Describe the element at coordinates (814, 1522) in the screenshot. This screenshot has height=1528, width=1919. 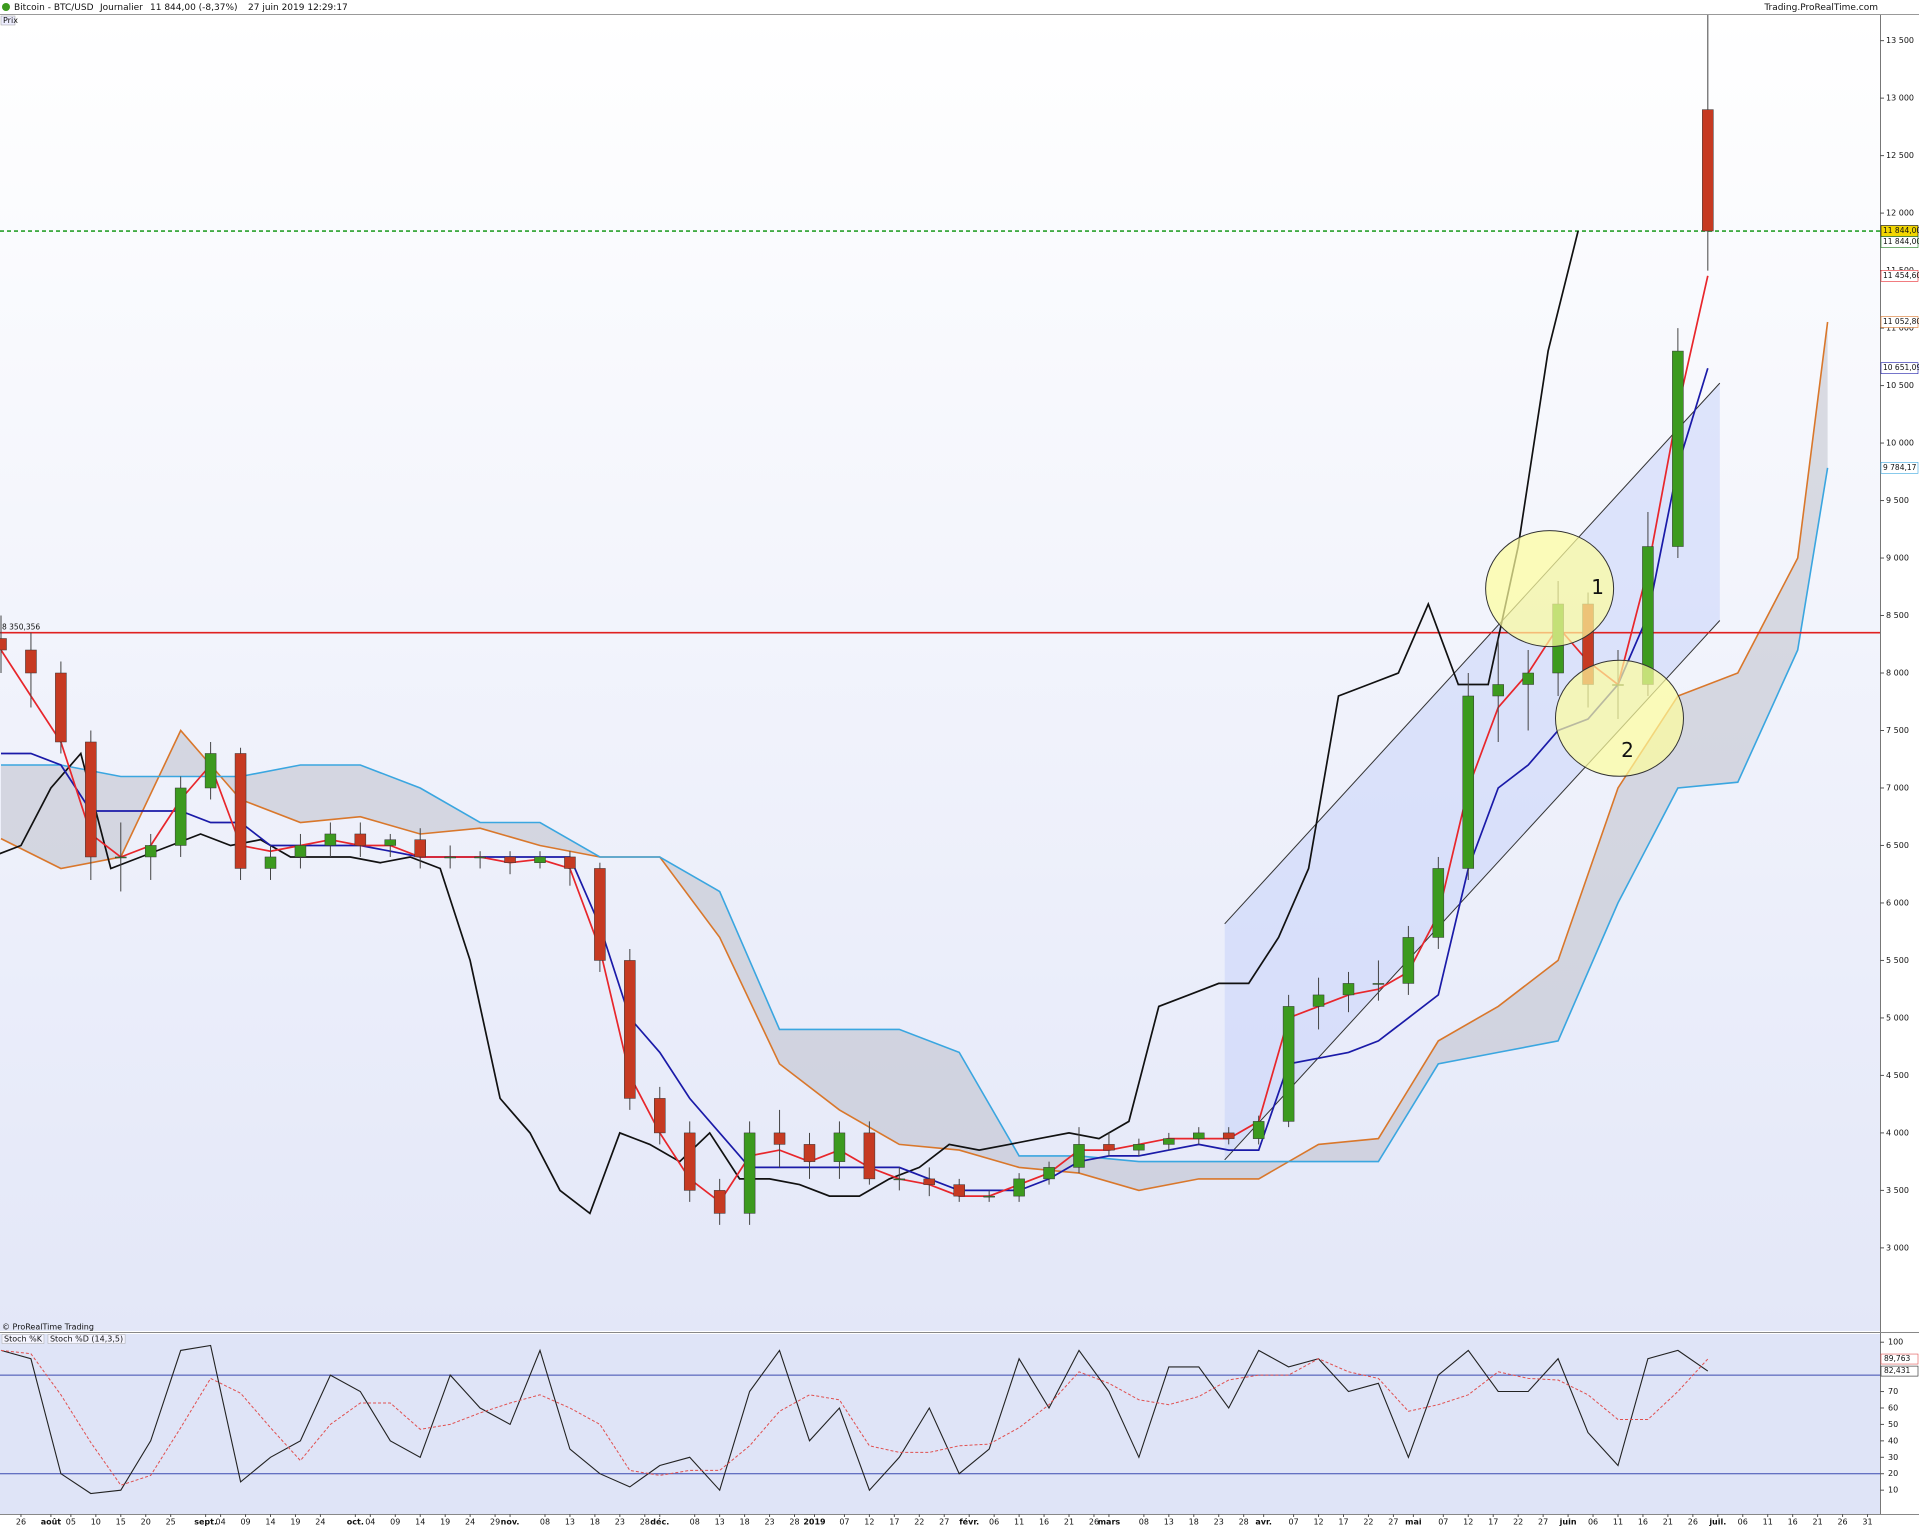
I see `x-tick-label: 2019` at that location.